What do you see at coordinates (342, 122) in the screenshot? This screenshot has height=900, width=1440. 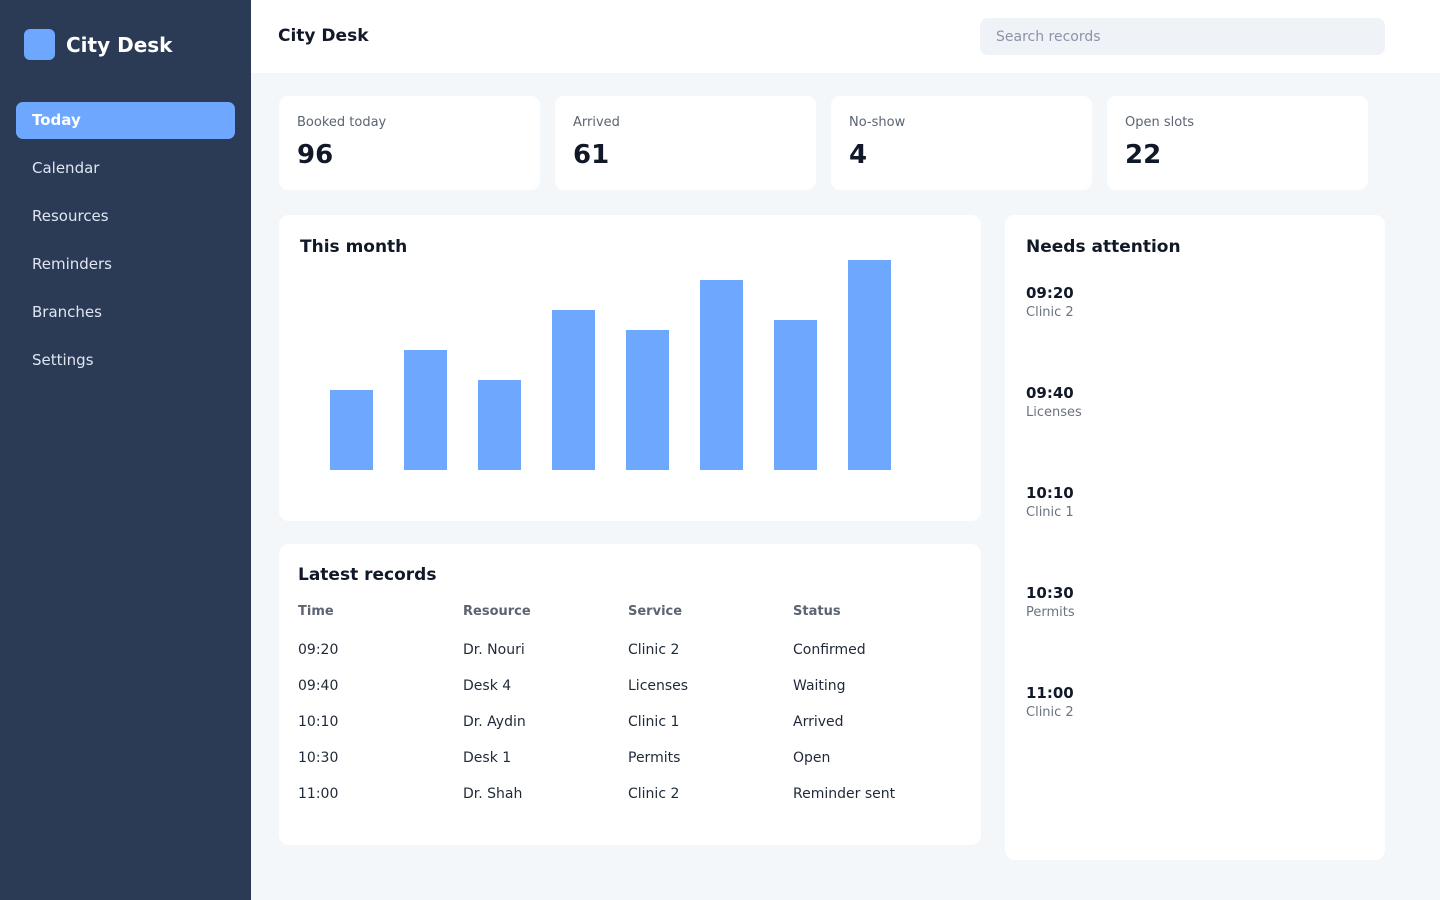 I see `kpi-label: Booked today` at bounding box center [342, 122].